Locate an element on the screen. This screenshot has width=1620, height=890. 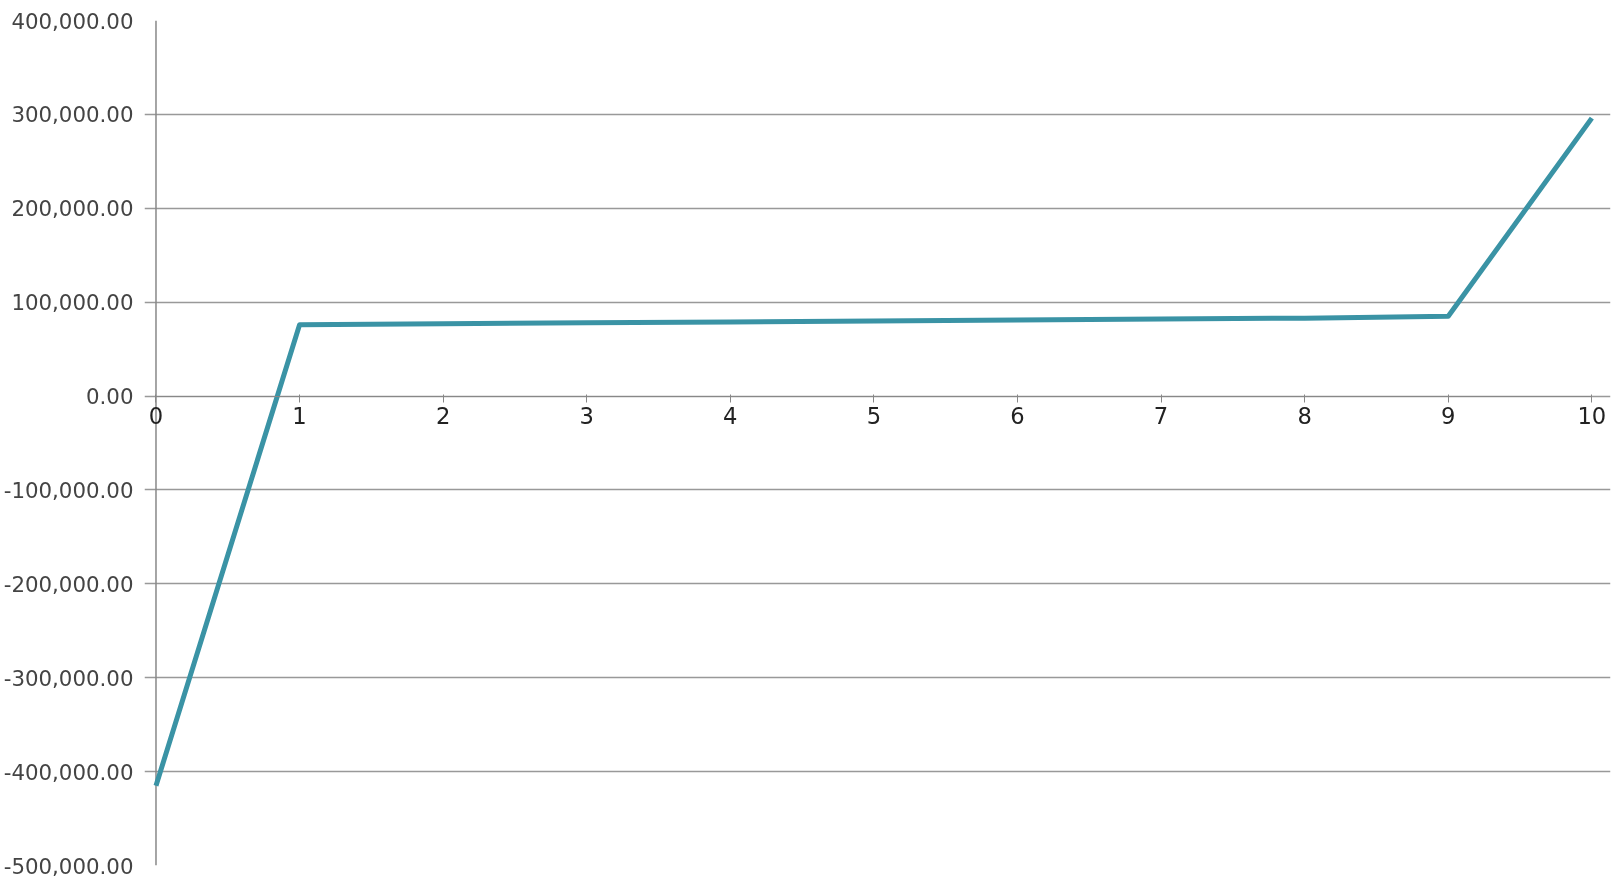
y-tick-label: 400,000.00 is located at coordinates (72, 21).